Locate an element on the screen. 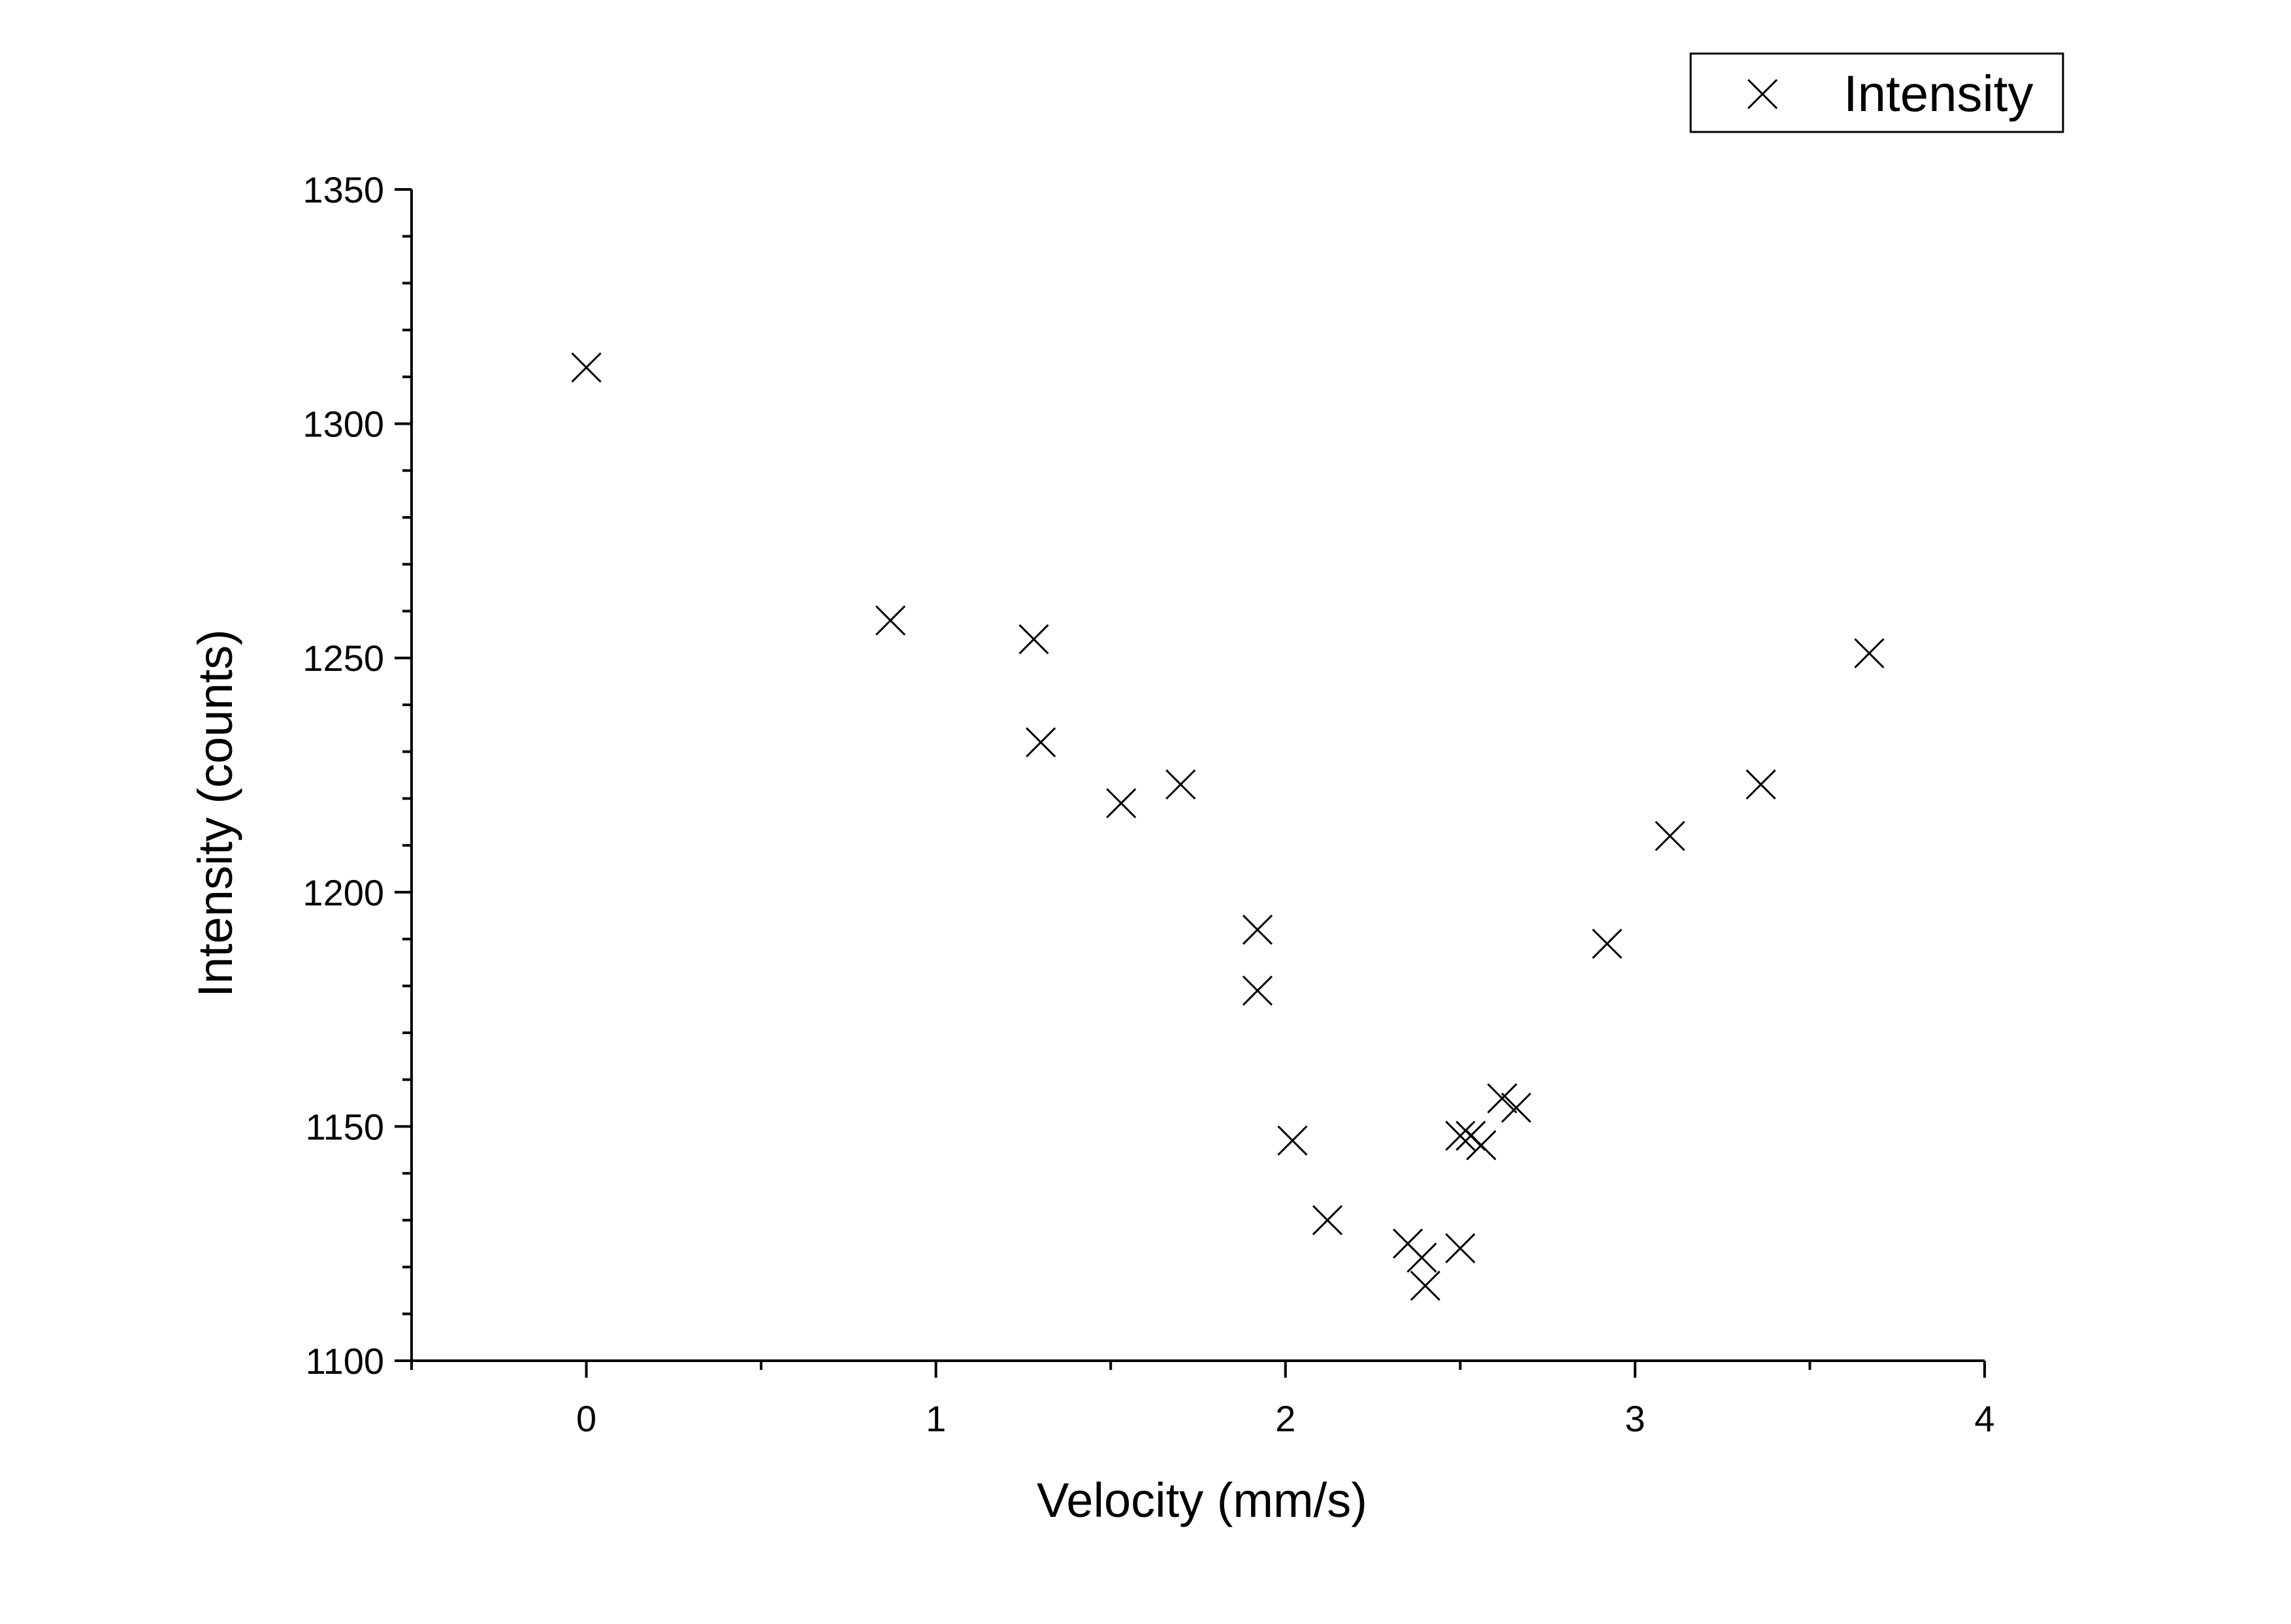 The image size is (2291, 1624). legend: Intensity is located at coordinates (1877, 93).